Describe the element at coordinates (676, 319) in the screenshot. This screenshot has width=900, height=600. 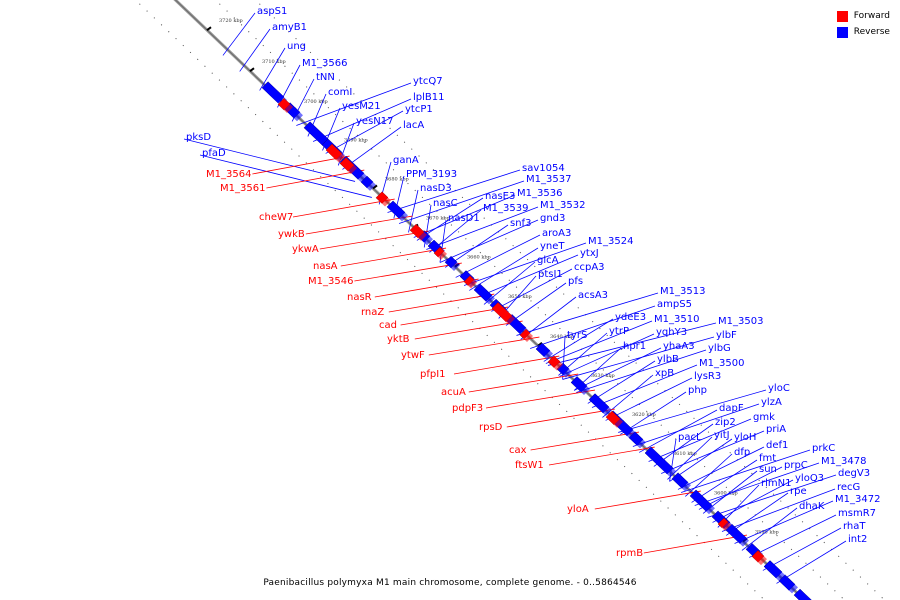
I see `reverse-gene-label: M1_3510` at that location.